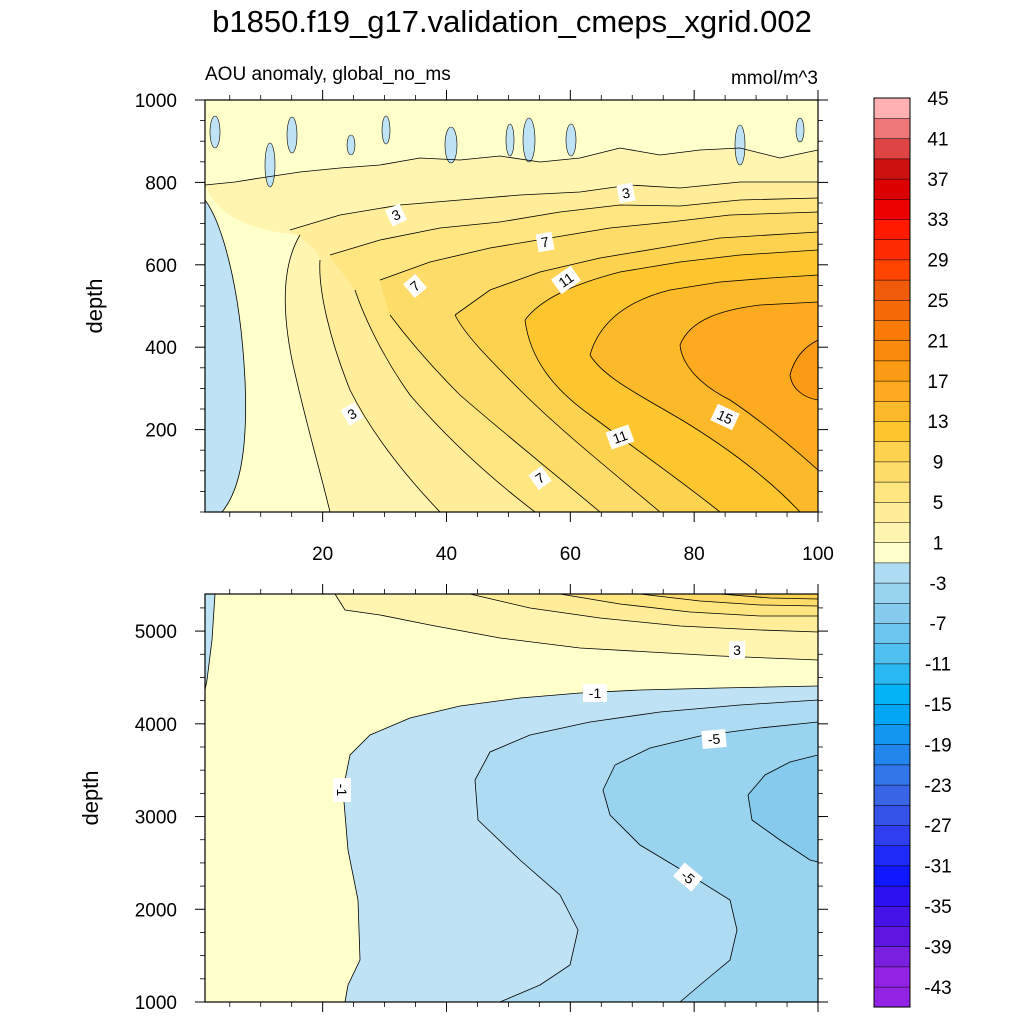 The image size is (1024, 1024). What do you see at coordinates (938, 624) in the screenshot?
I see `colorbar-tick-label: -7` at bounding box center [938, 624].